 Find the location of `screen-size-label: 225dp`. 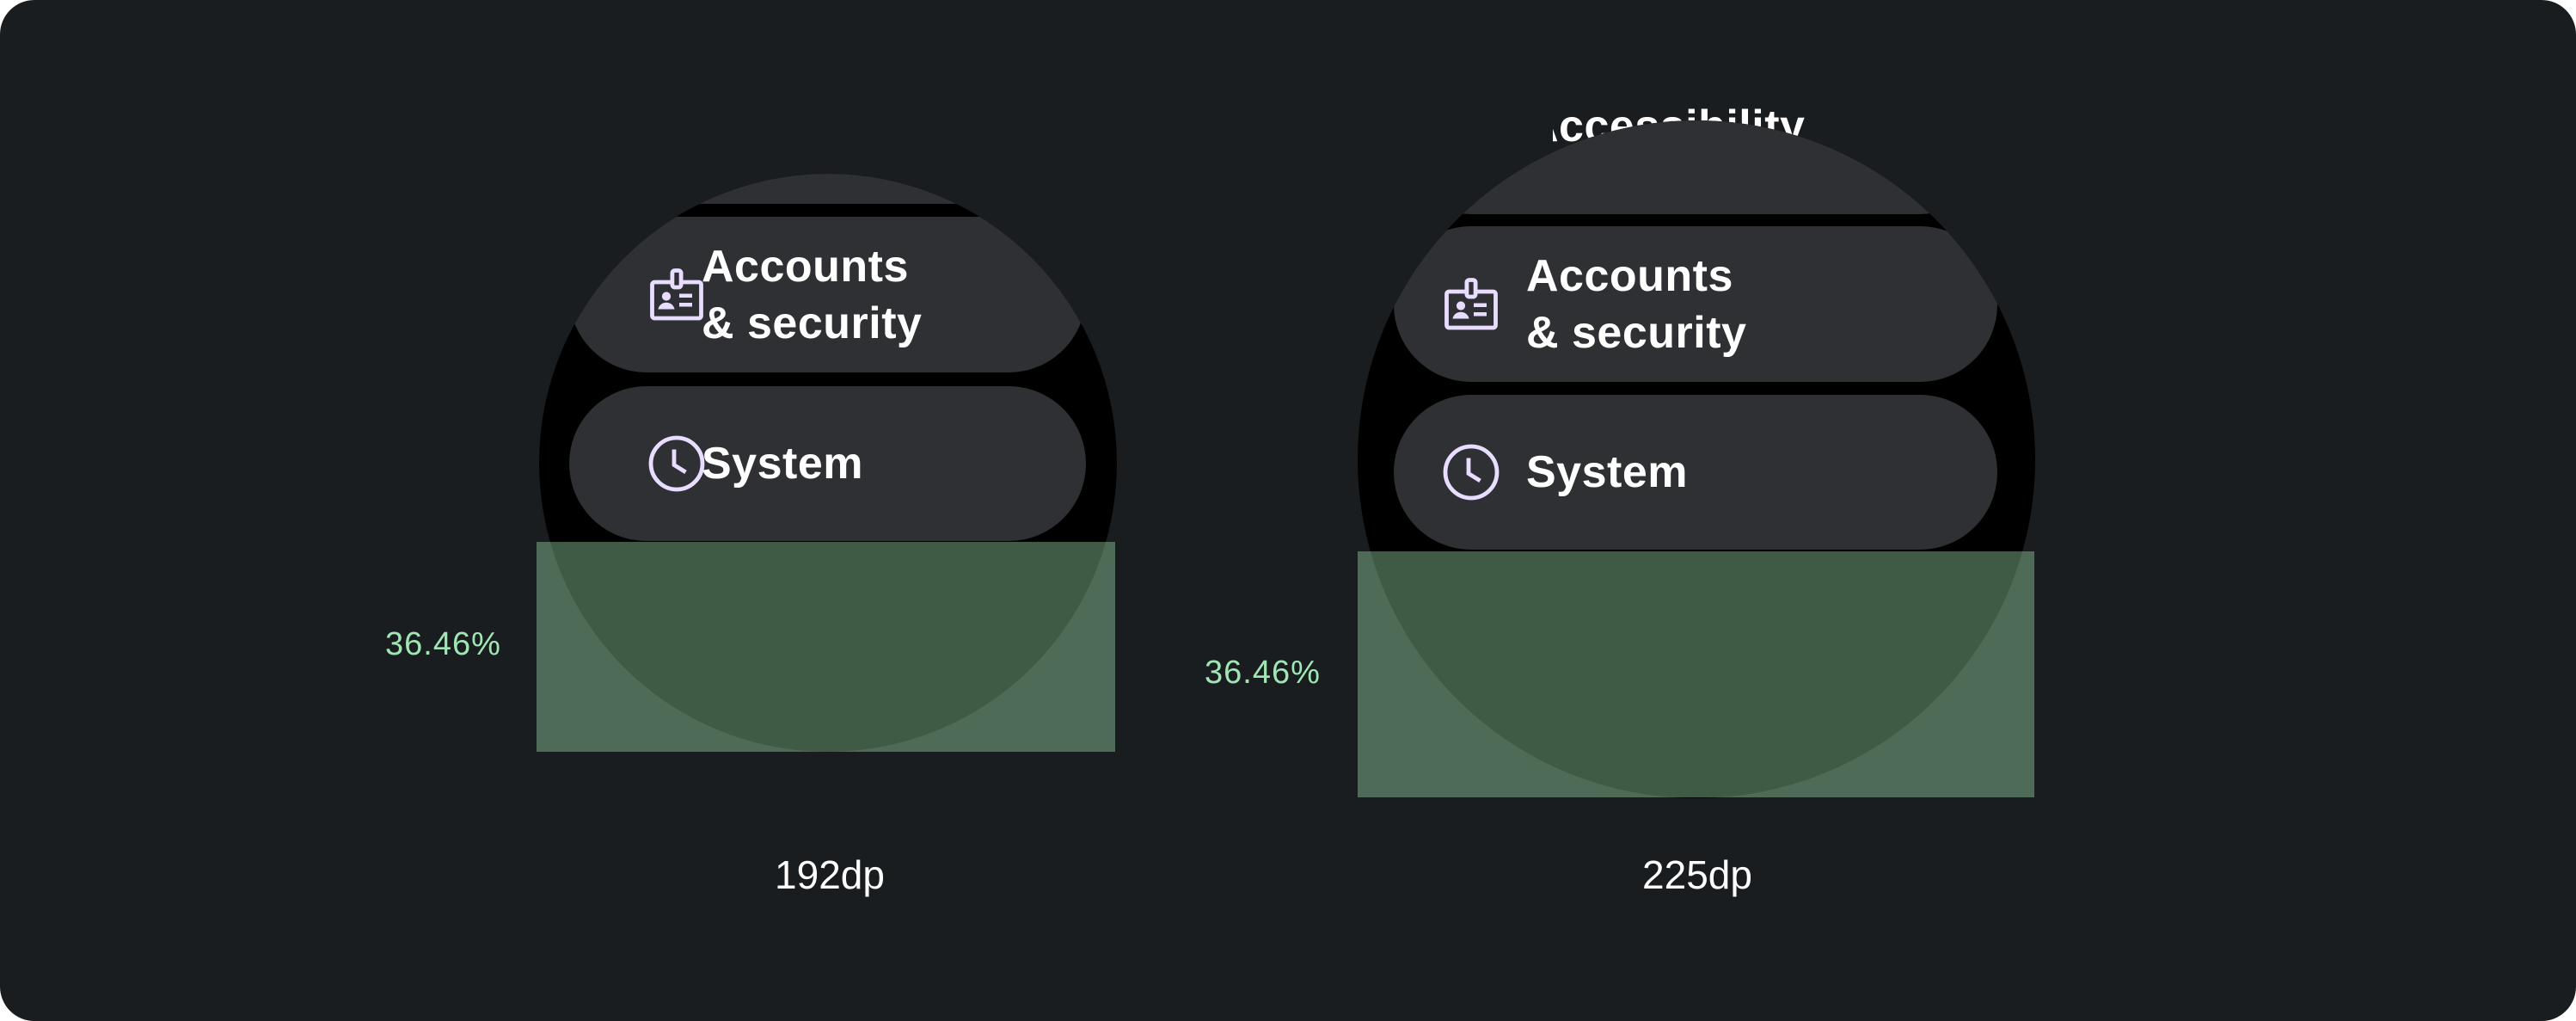

screen-size-label: 225dp is located at coordinates (1697, 874).